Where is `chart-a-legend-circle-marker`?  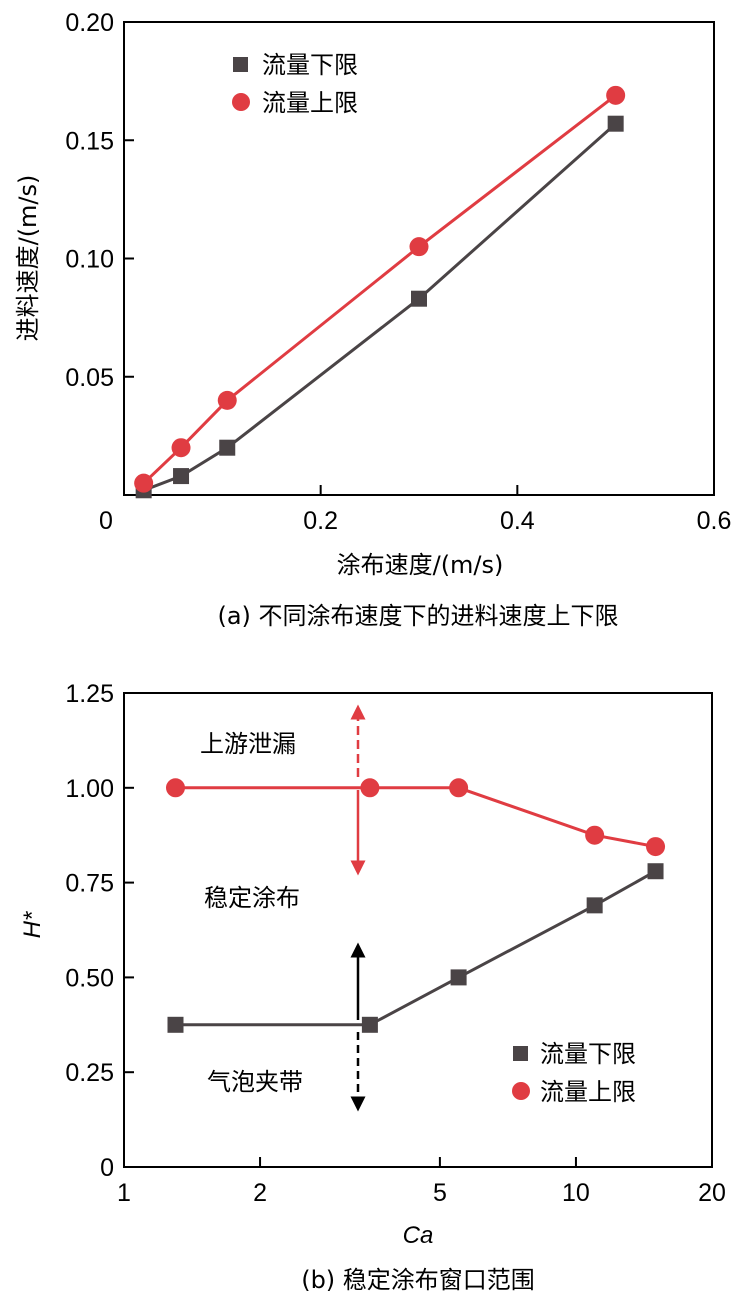 chart-a-legend-circle-marker is located at coordinates (241, 102).